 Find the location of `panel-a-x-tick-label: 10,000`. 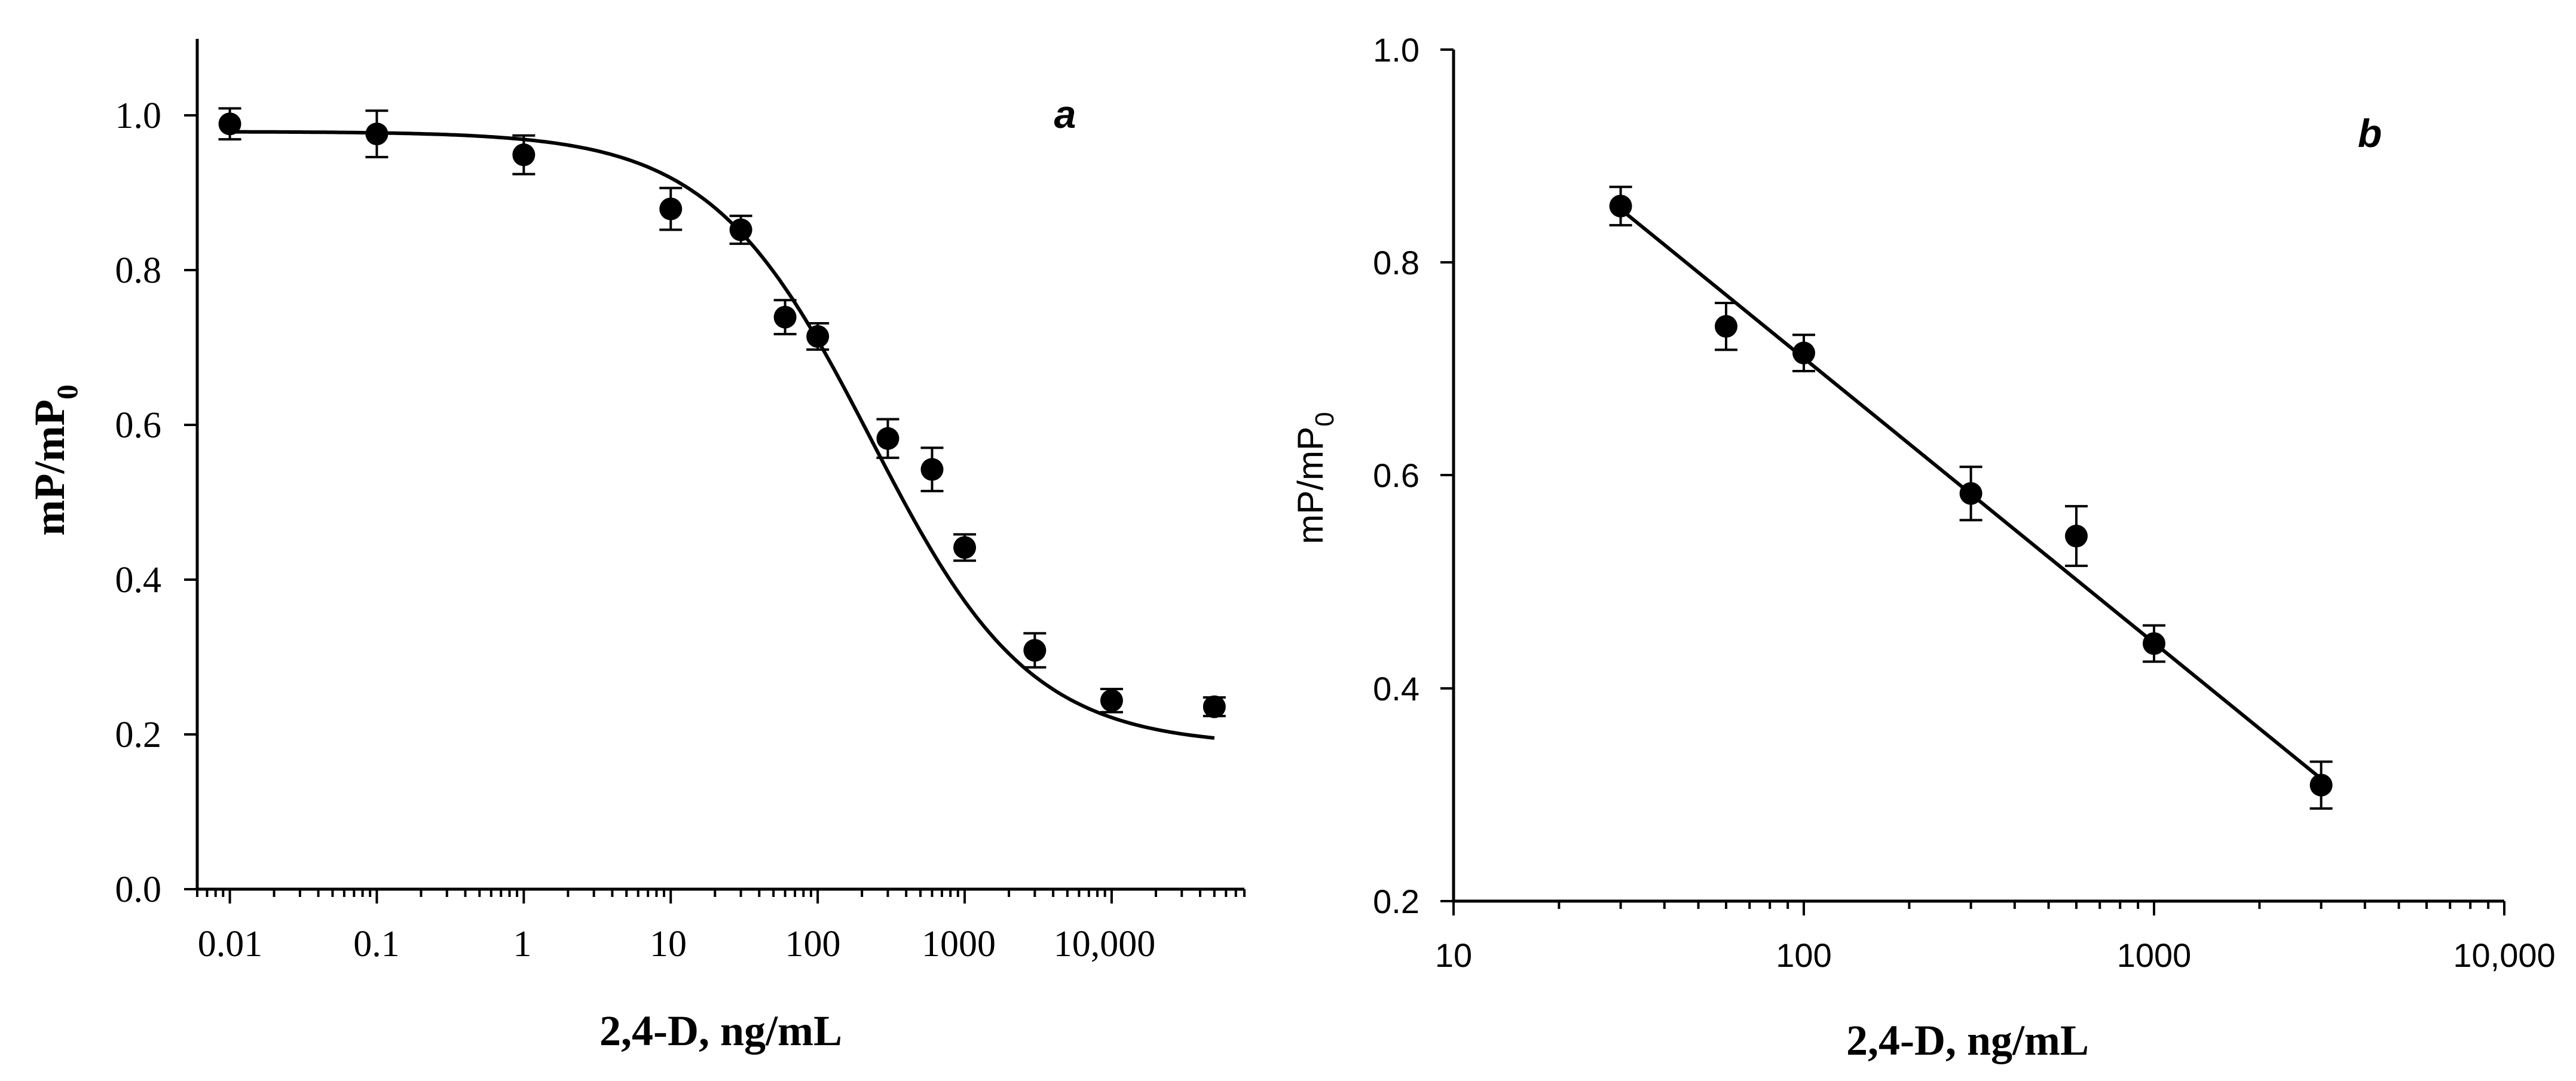

panel-a-x-tick-label: 10,000 is located at coordinates (1105, 944).